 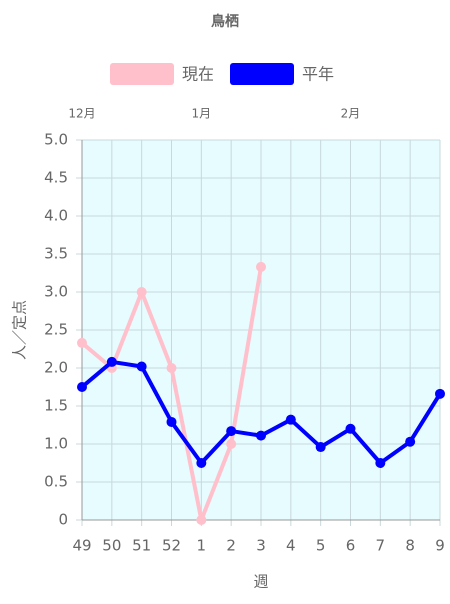 I want to click on x-tick-label: 49, so click(x=81, y=546).